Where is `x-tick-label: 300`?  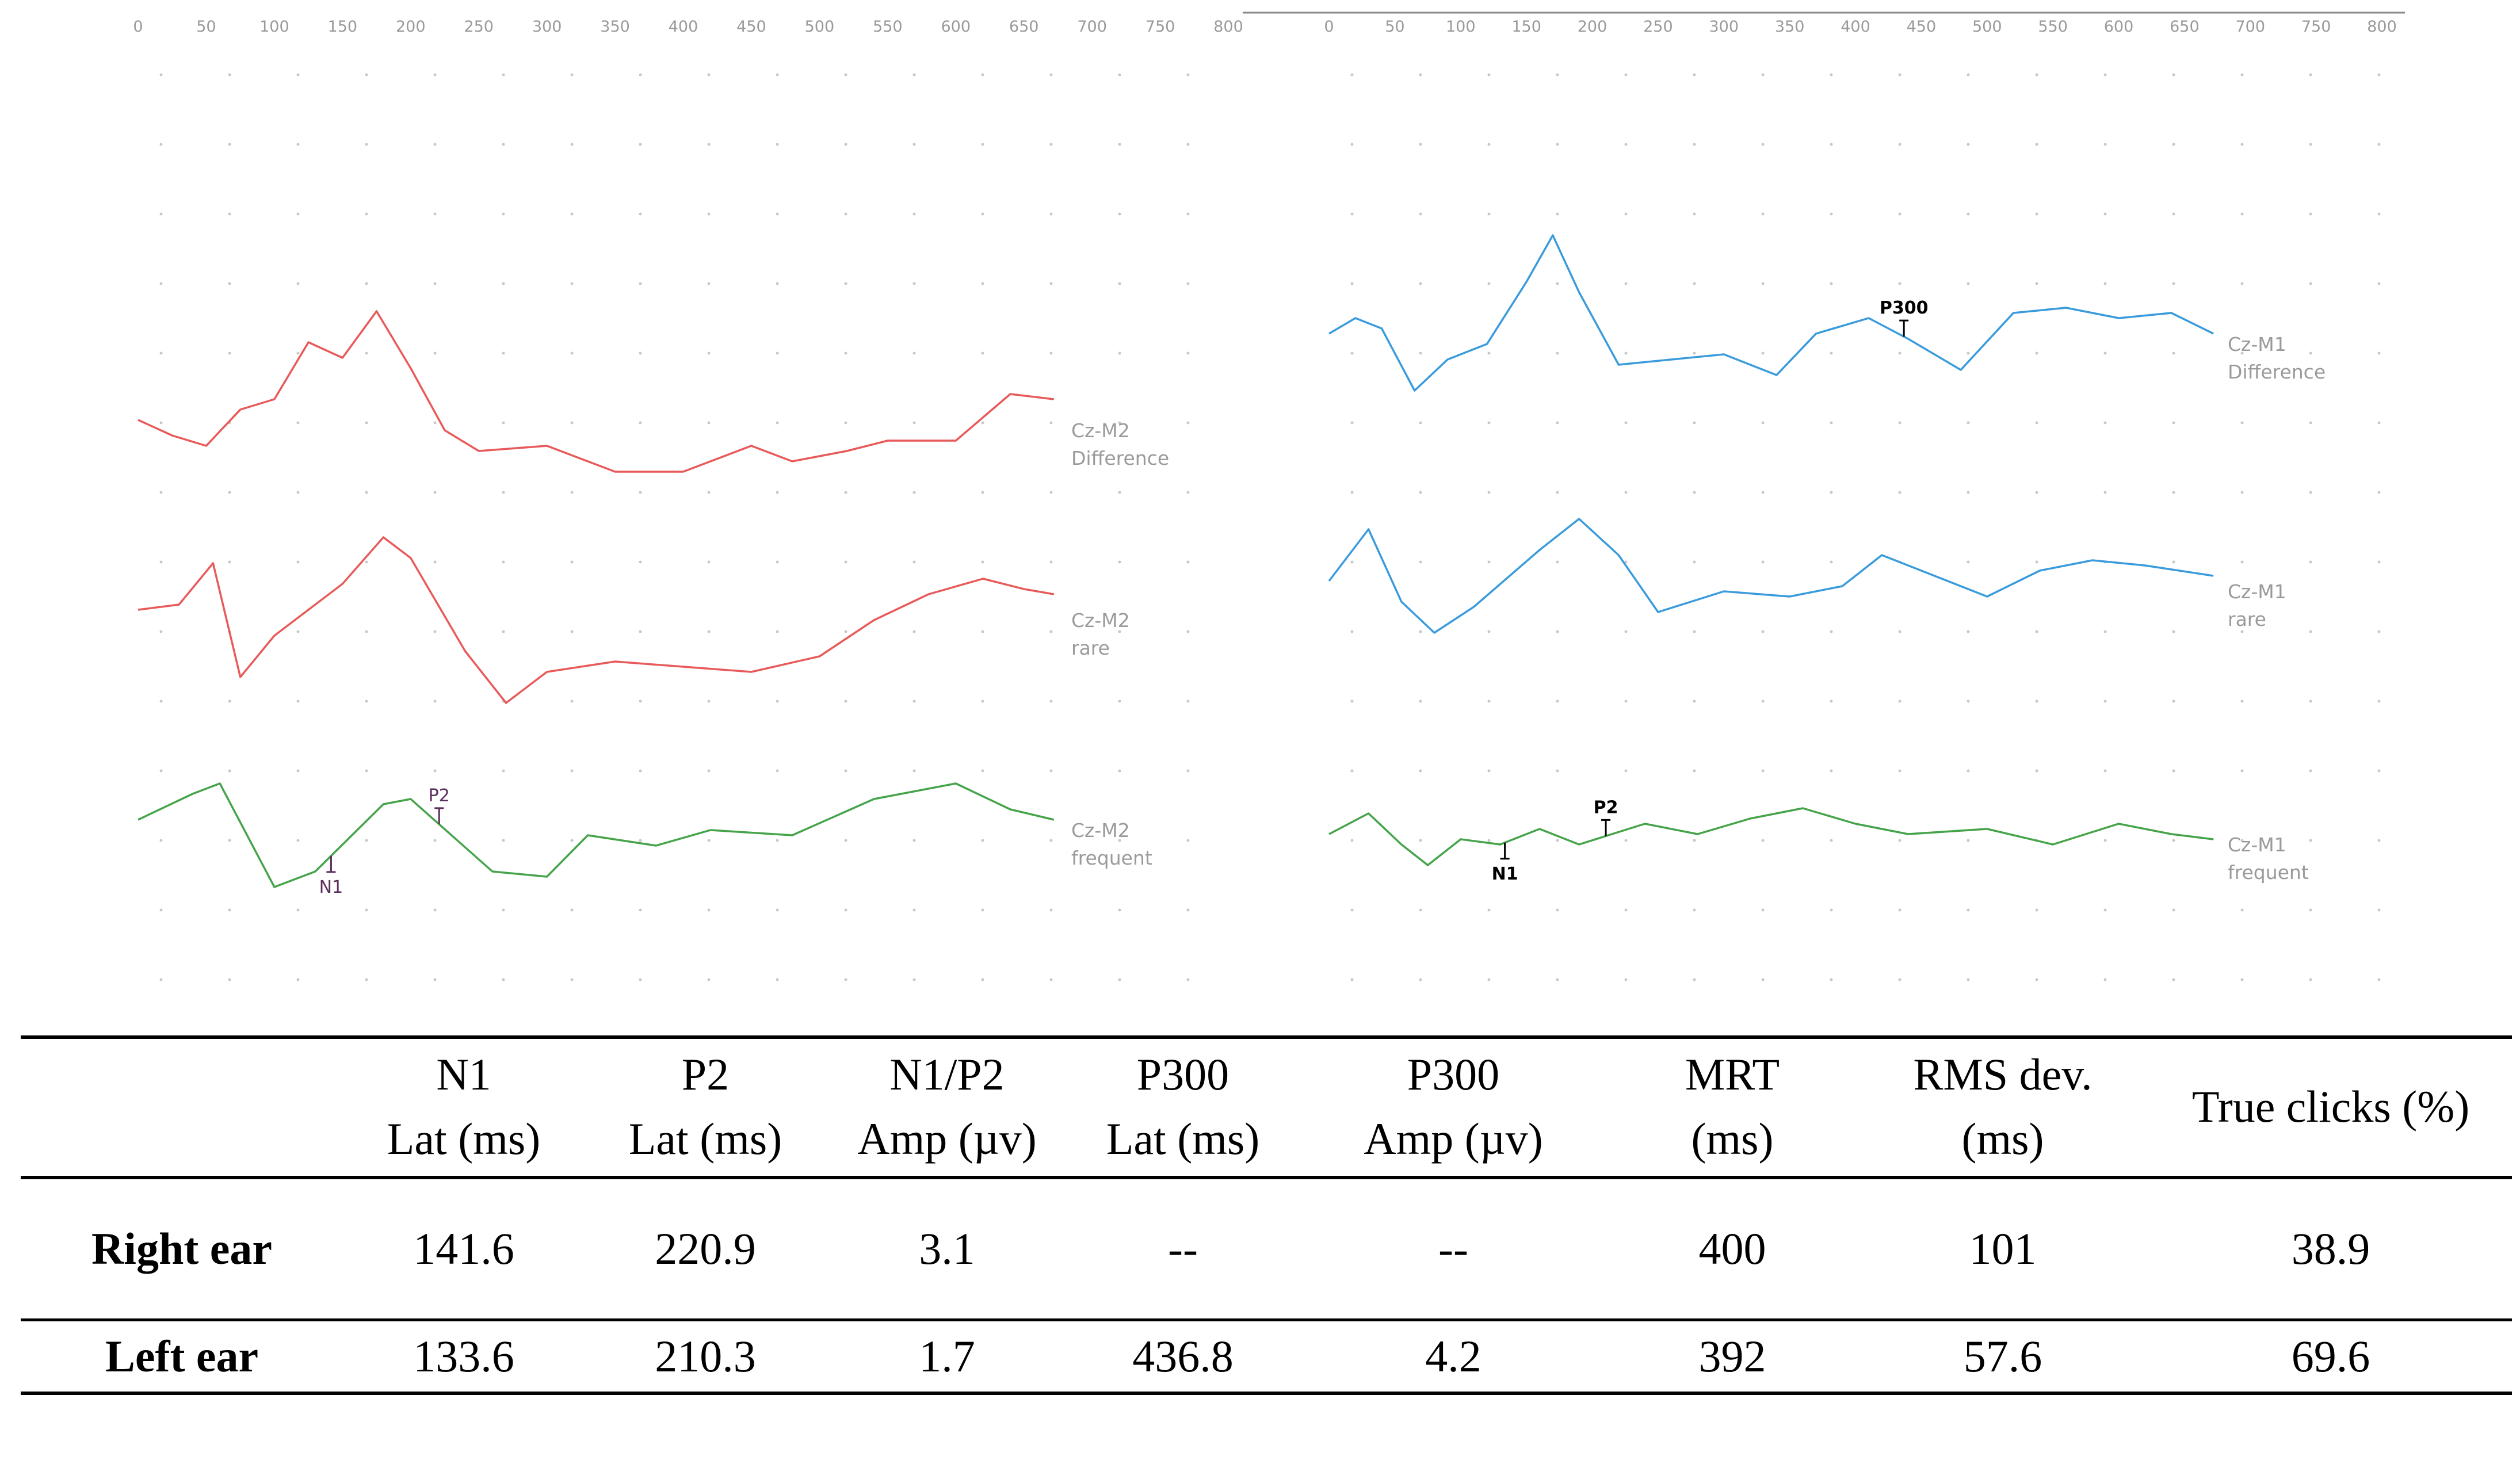
x-tick-label: 300 is located at coordinates (547, 27).